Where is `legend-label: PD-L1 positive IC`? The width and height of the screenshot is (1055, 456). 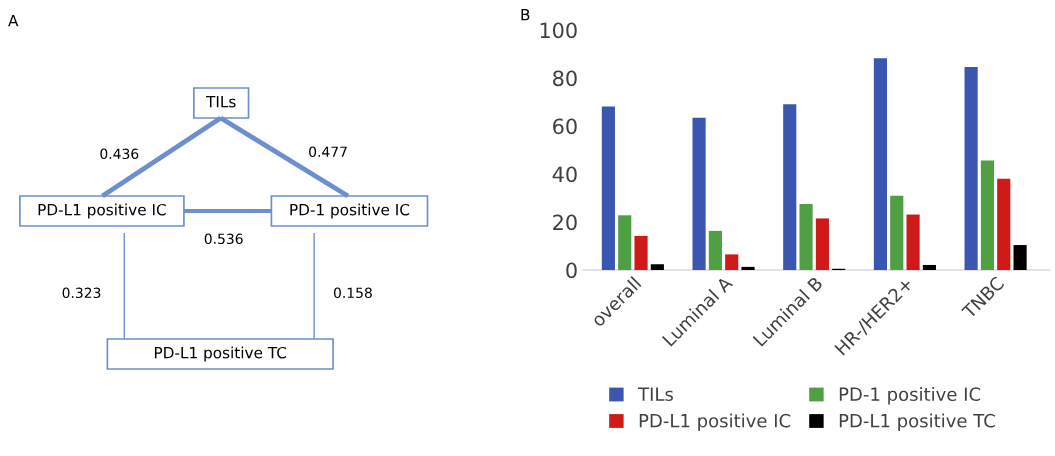 legend-label: PD-L1 positive IC is located at coordinates (715, 422).